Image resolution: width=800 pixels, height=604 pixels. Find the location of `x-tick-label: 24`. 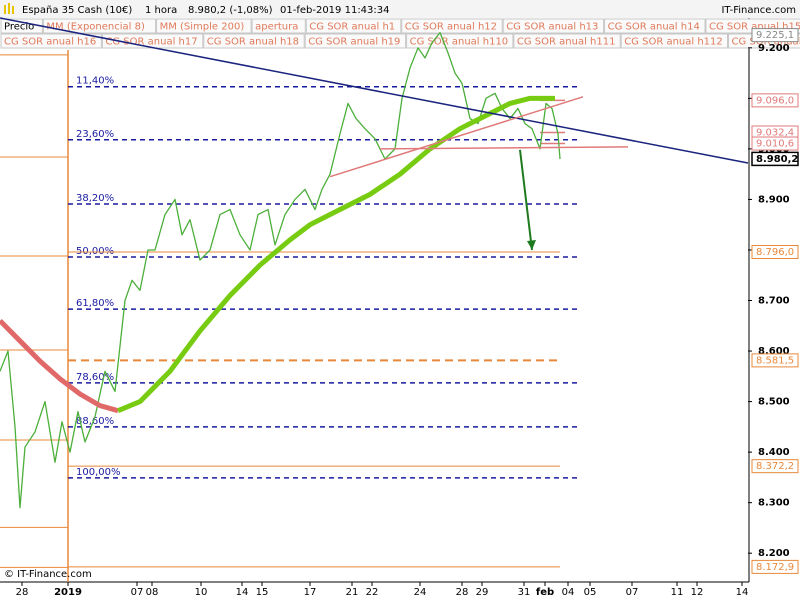

x-tick-label: 24 is located at coordinates (420, 592).